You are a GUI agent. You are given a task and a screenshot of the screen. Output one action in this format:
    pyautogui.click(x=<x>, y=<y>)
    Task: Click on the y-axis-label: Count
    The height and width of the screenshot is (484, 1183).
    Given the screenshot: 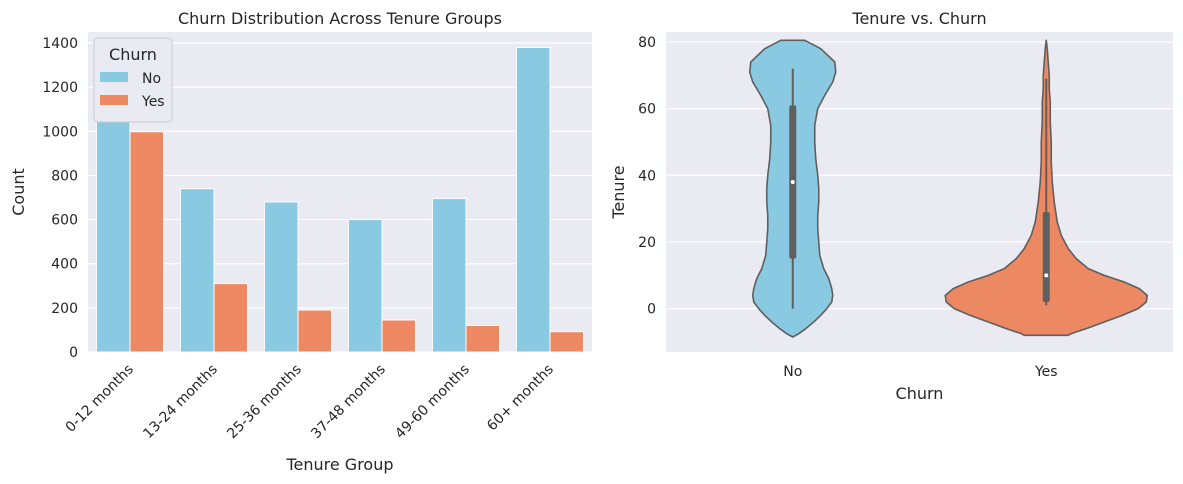 What is the action you would take?
    pyautogui.click(x=18, y=192)
    